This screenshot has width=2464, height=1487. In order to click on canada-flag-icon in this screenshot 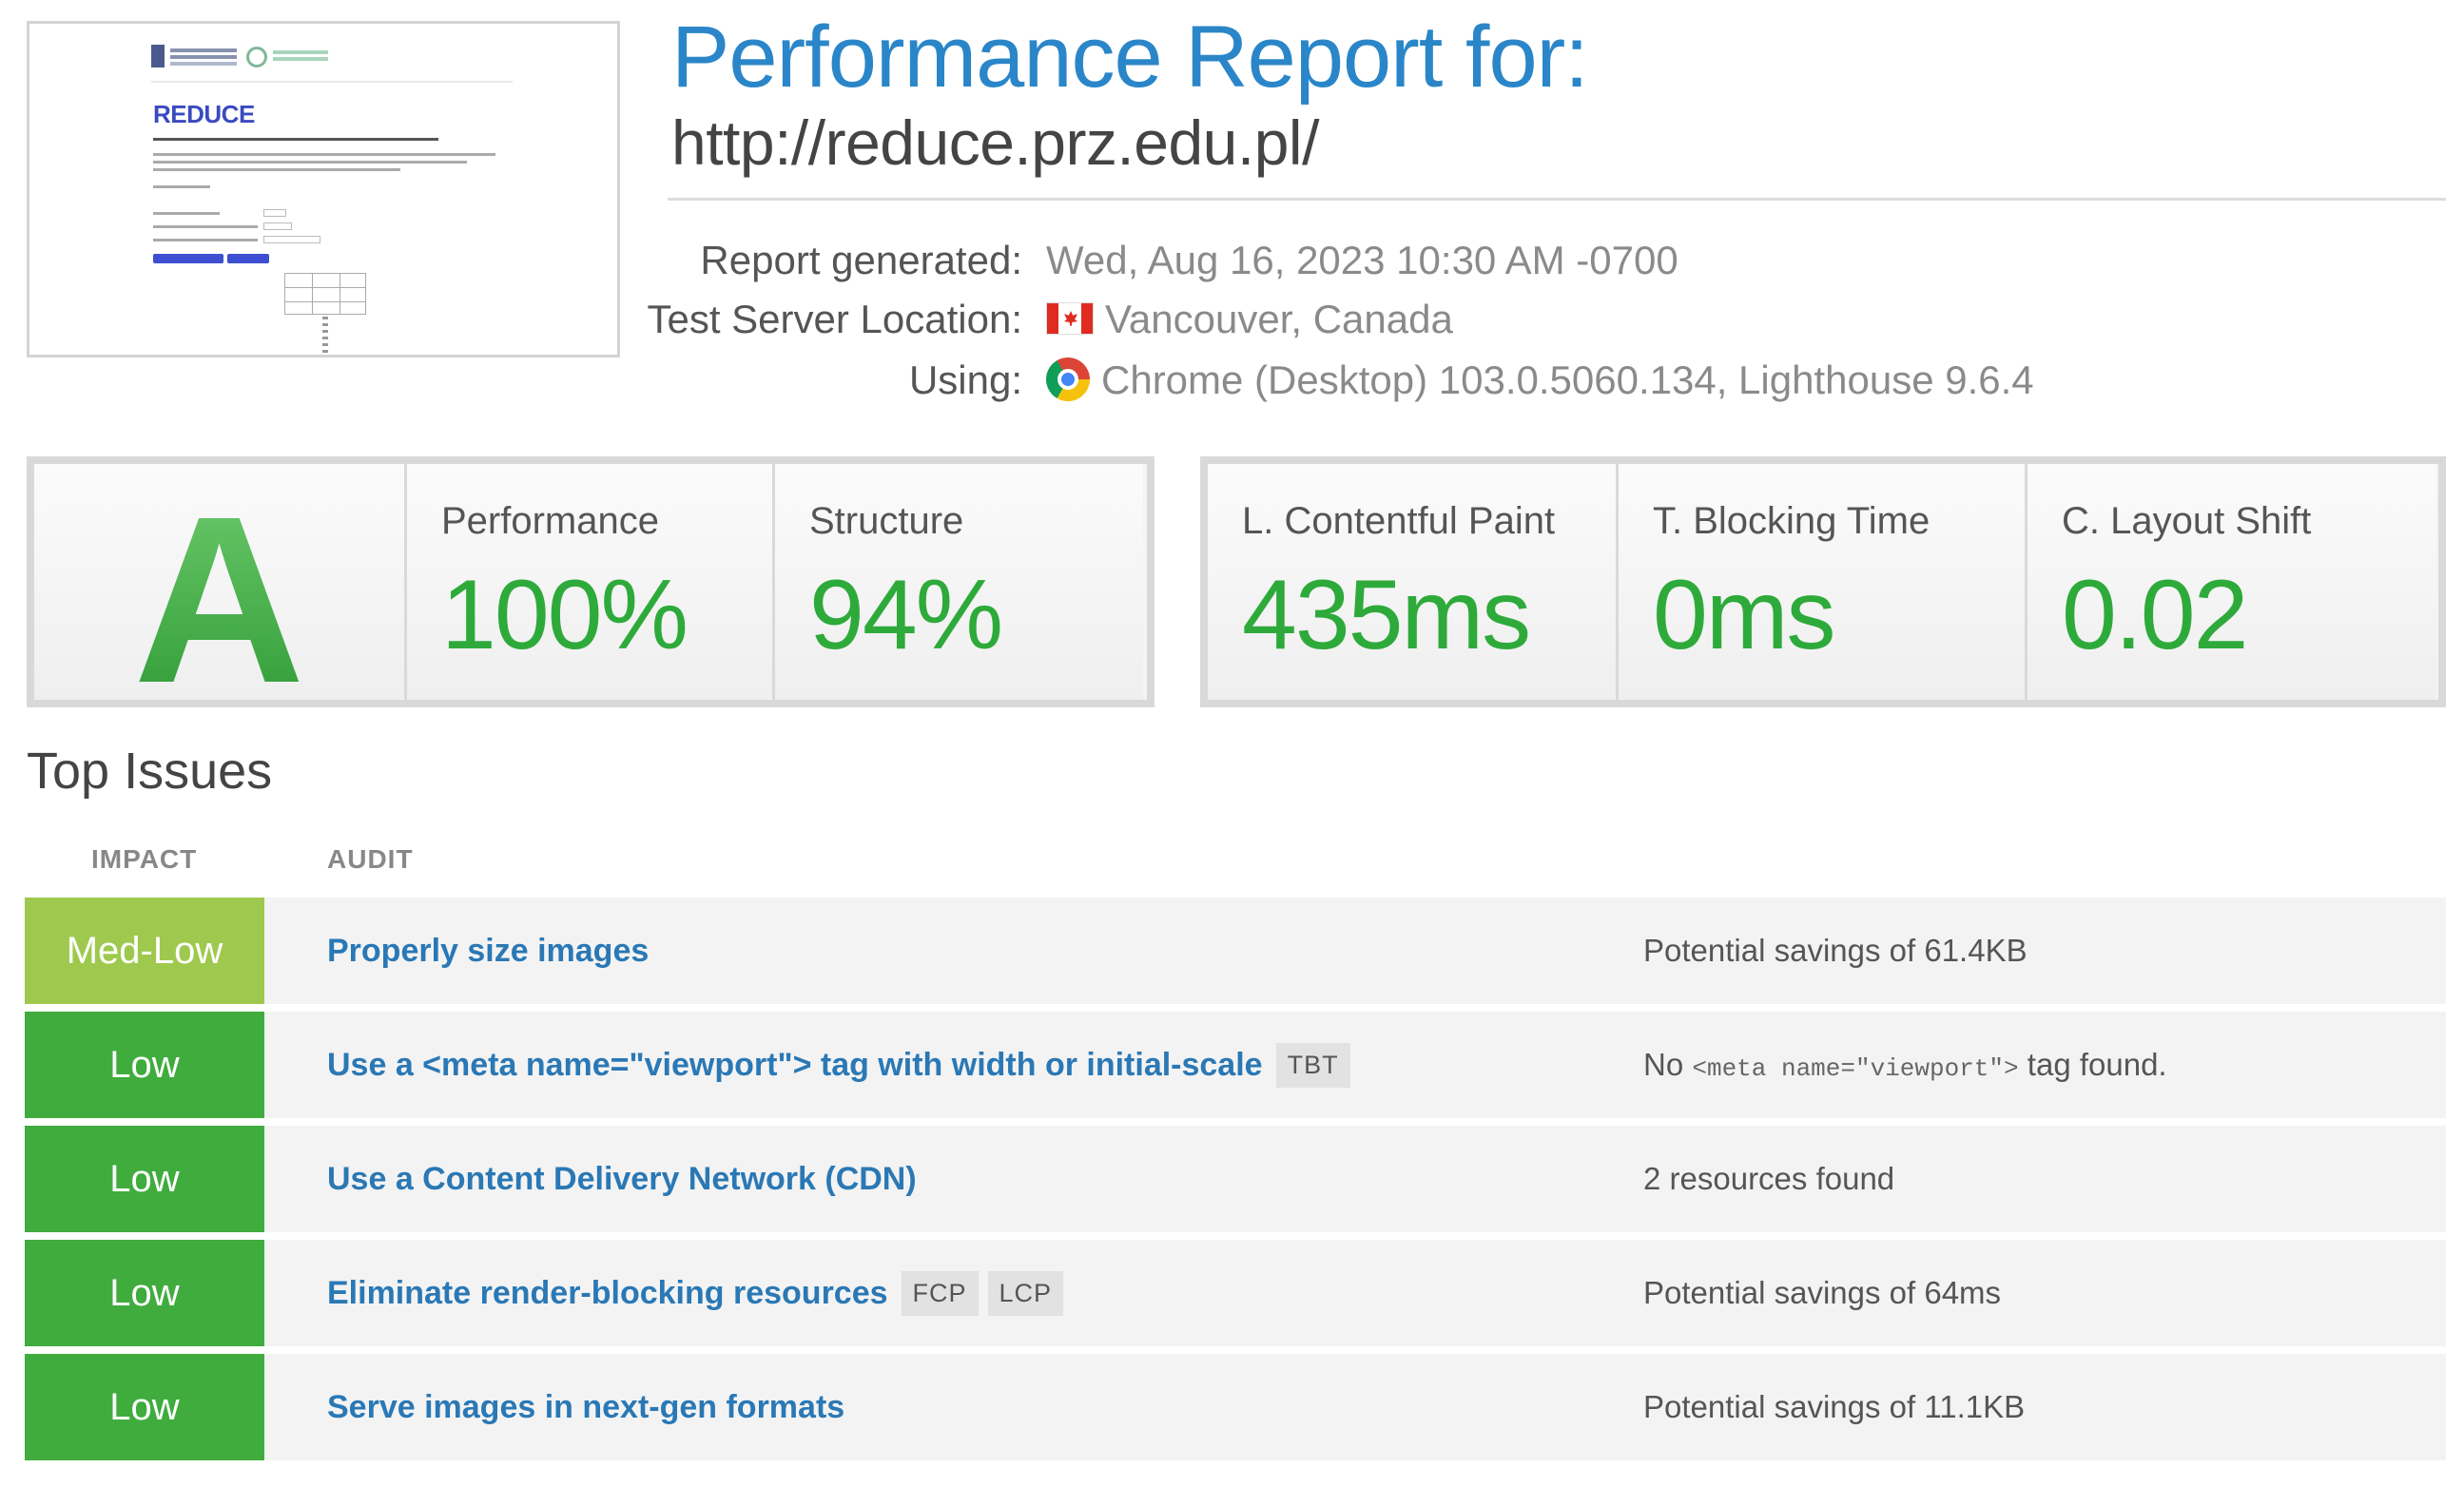, I will do `click(1070, 318)`.